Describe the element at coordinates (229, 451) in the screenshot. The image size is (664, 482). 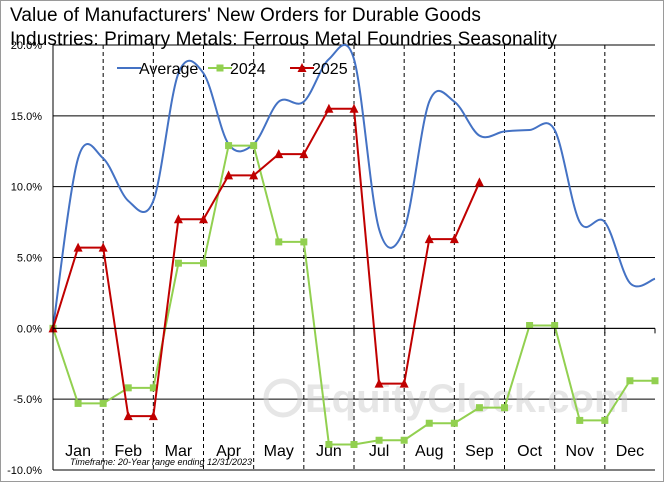
I see `x-tick-label-apr: Apr` at that location.